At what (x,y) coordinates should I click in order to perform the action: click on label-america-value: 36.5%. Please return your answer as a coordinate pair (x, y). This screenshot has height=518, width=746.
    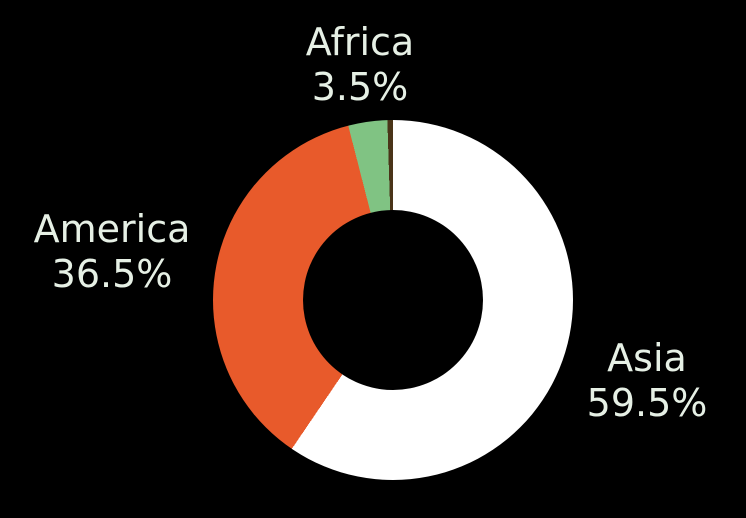
    Looking at the image, I should click on (112, 274).